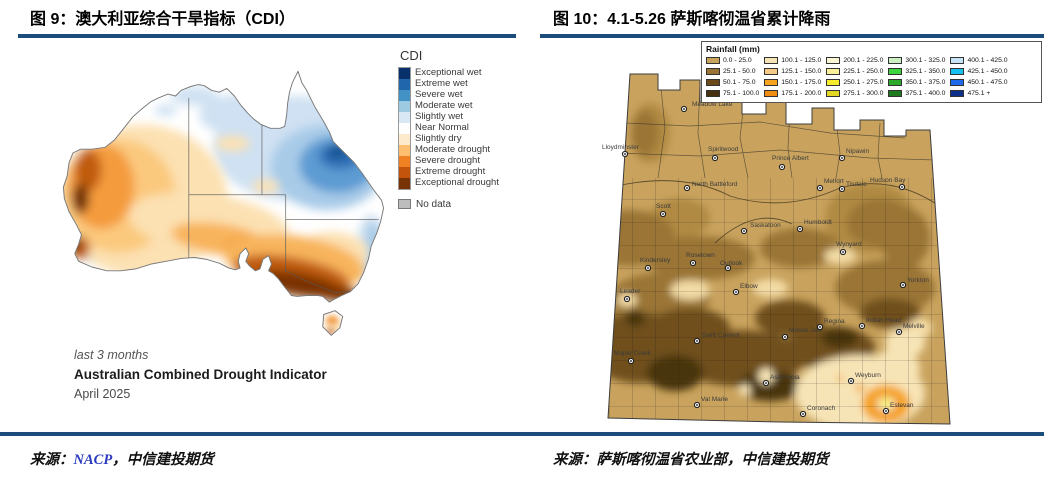 This screenshot has width=1044, height=486. Describe the element at coordinates (700, 255) in the screenshot. I see `city-label: Rosetown` at that location.